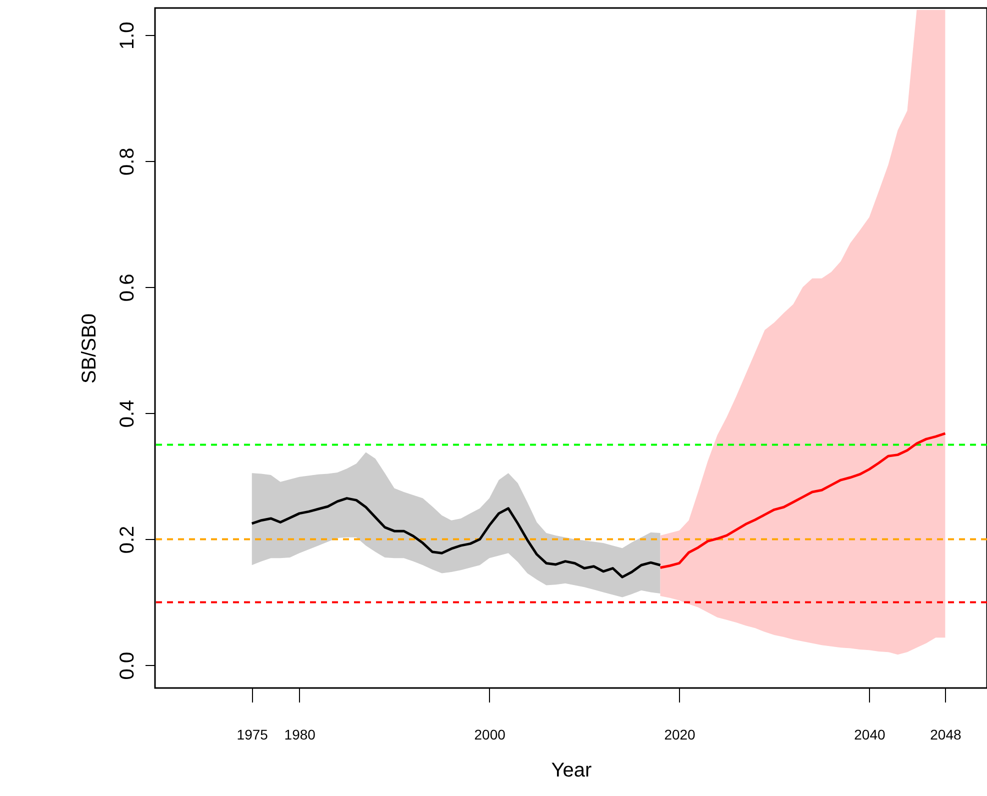  What do you see at coordinates (127, 162) in the screenshot?
I see `y-tick-label: 0.8` at bounding box center [127, 162].